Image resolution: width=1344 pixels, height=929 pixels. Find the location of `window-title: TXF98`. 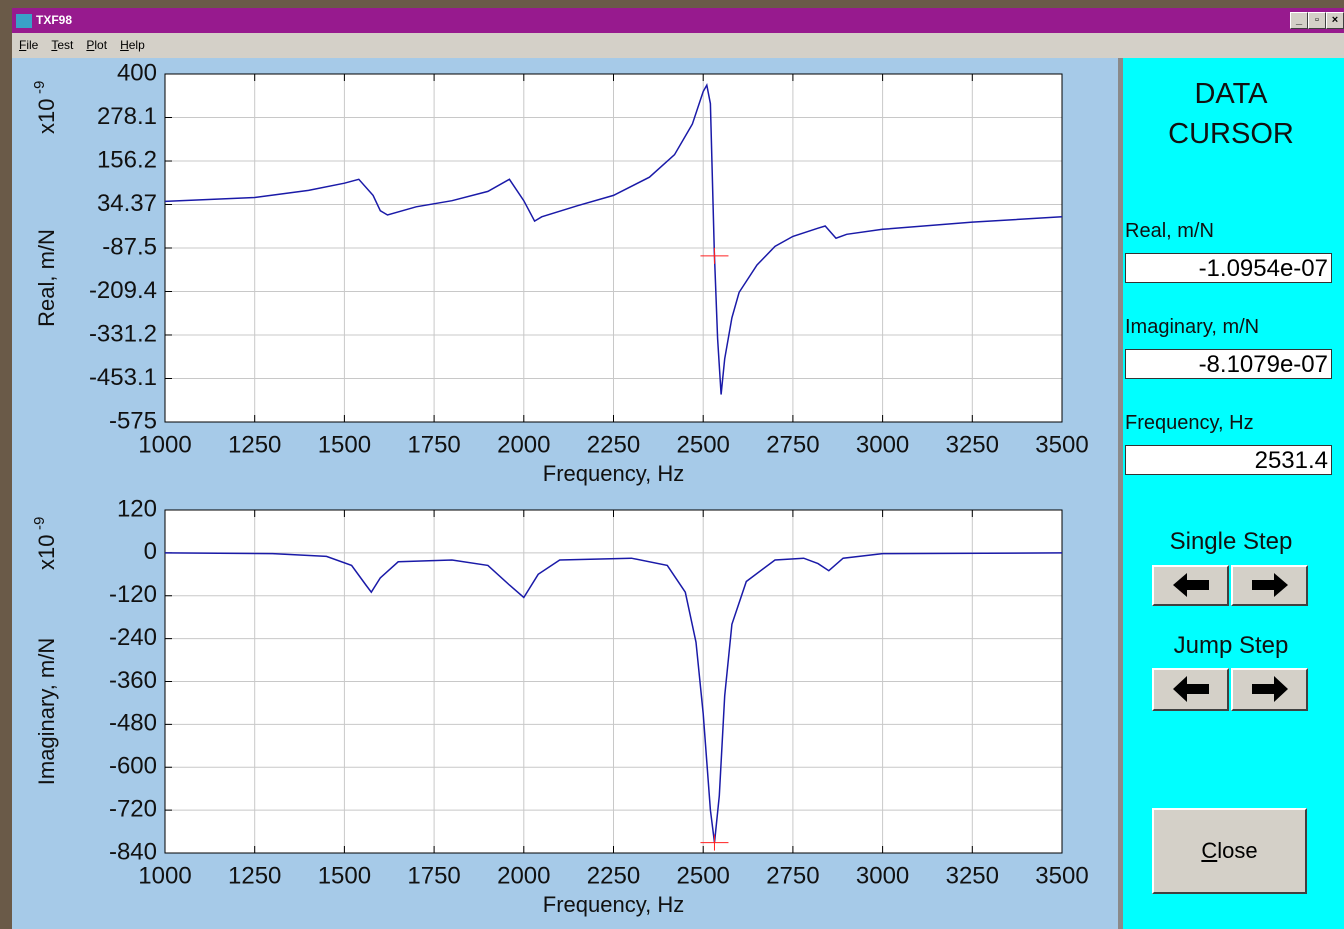

window-title: TXF98 is located at coordinates (54, 20).